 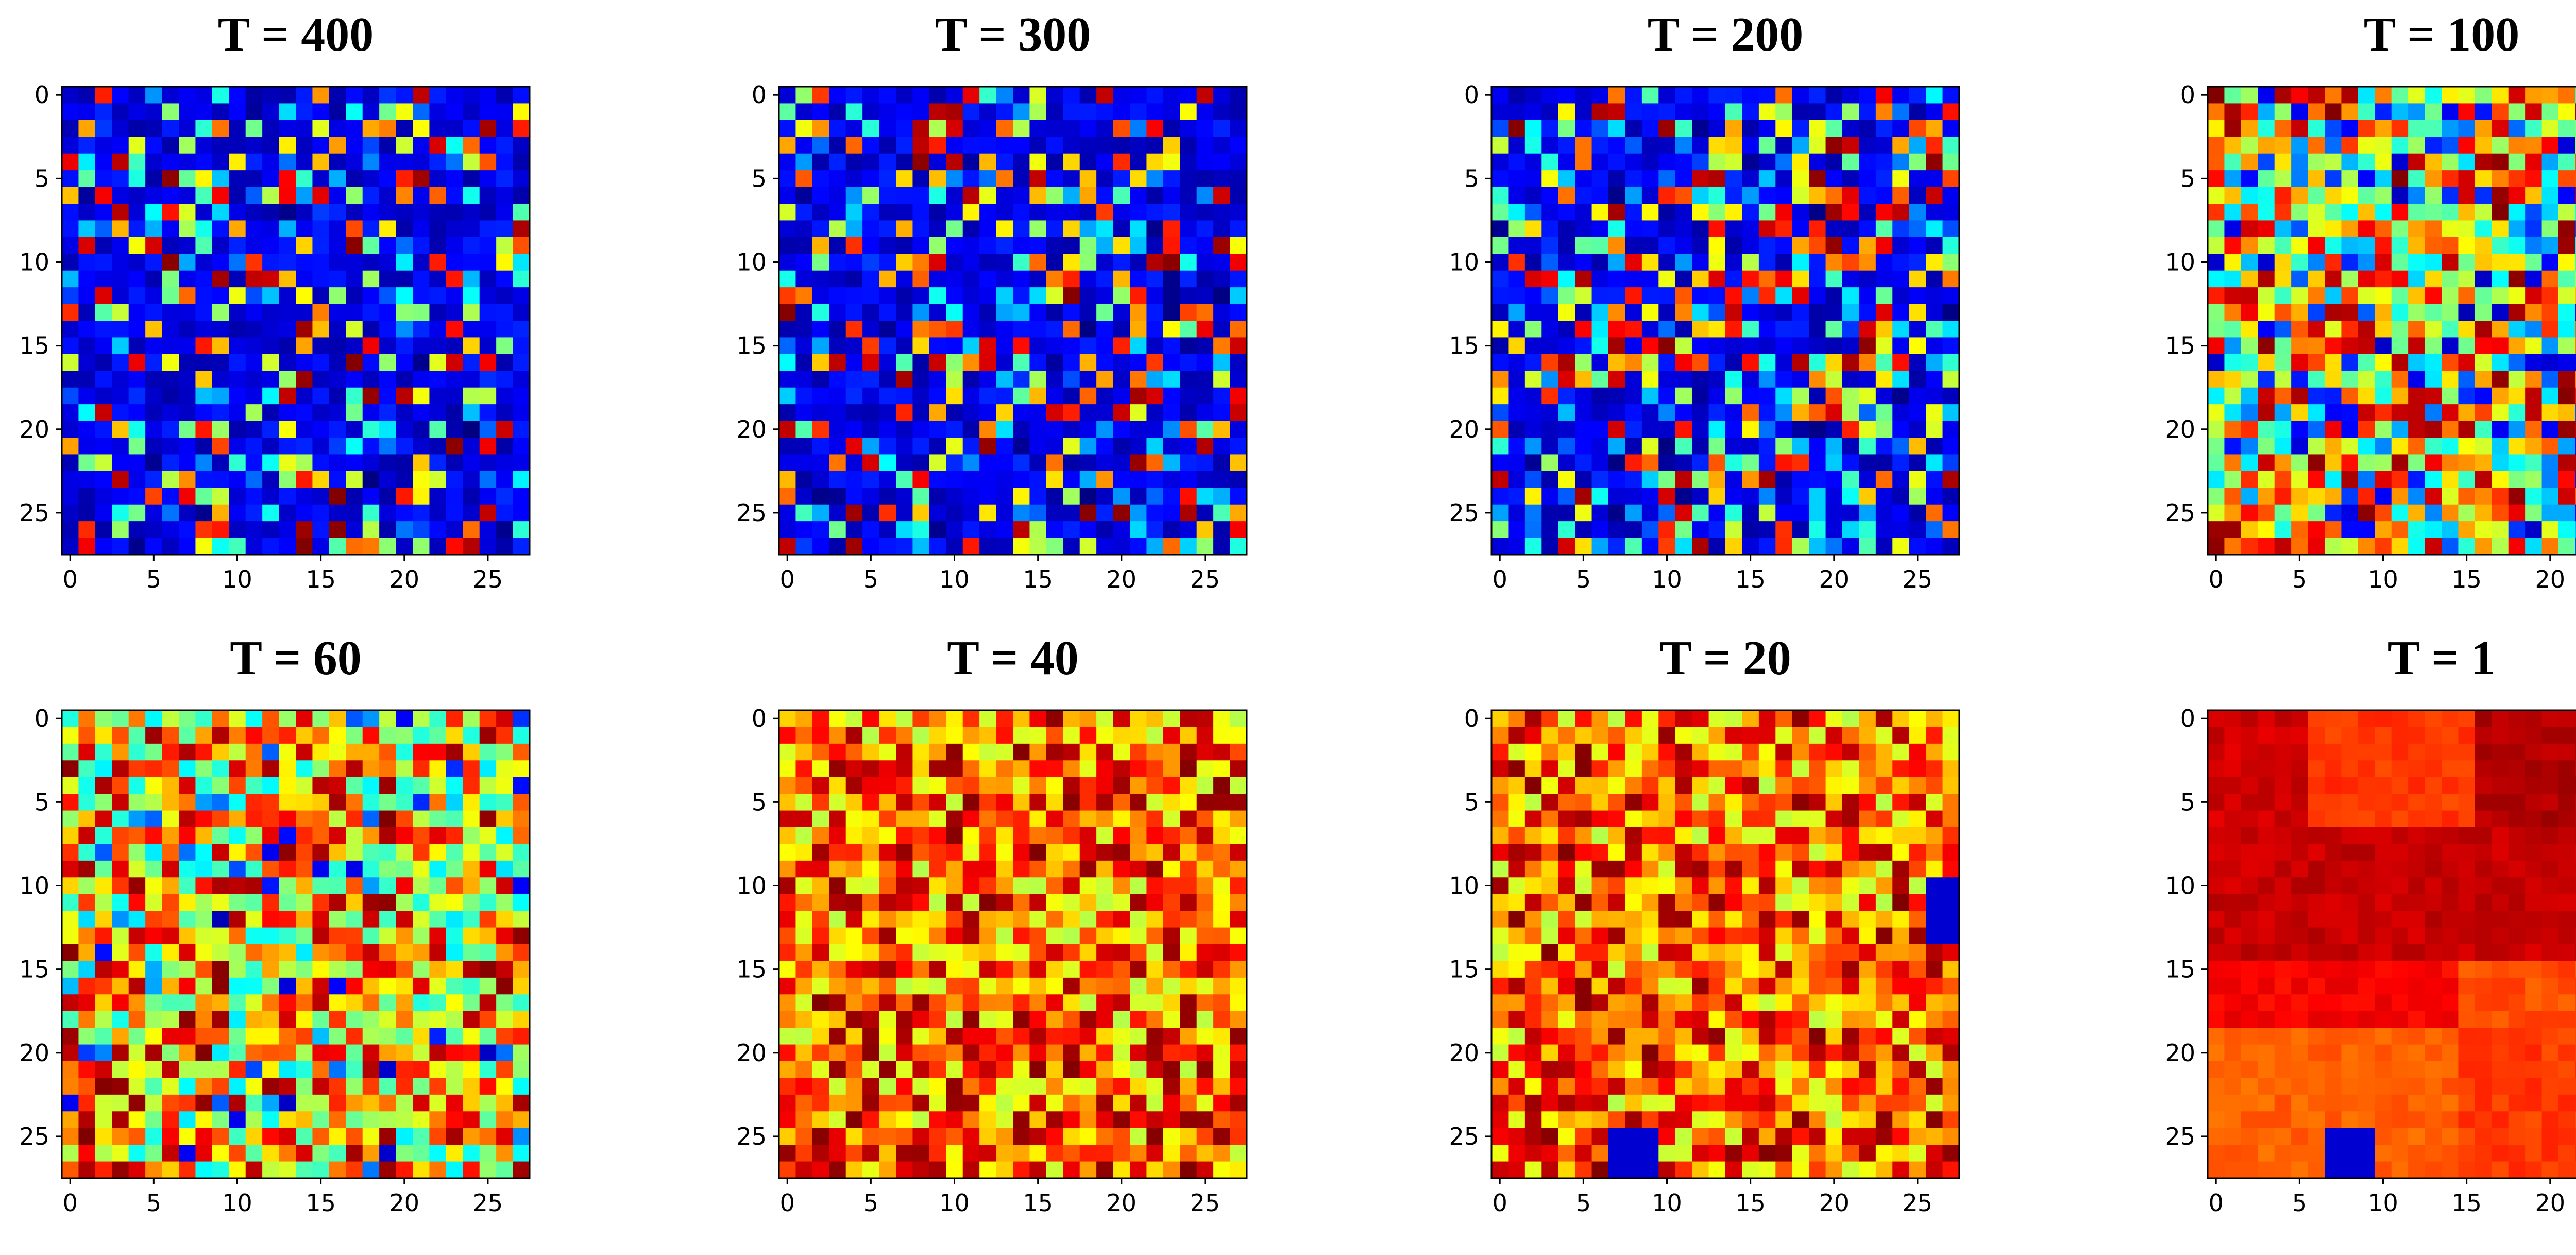 I want to click on panel-title: T = 400, so click(x=296, y=35).